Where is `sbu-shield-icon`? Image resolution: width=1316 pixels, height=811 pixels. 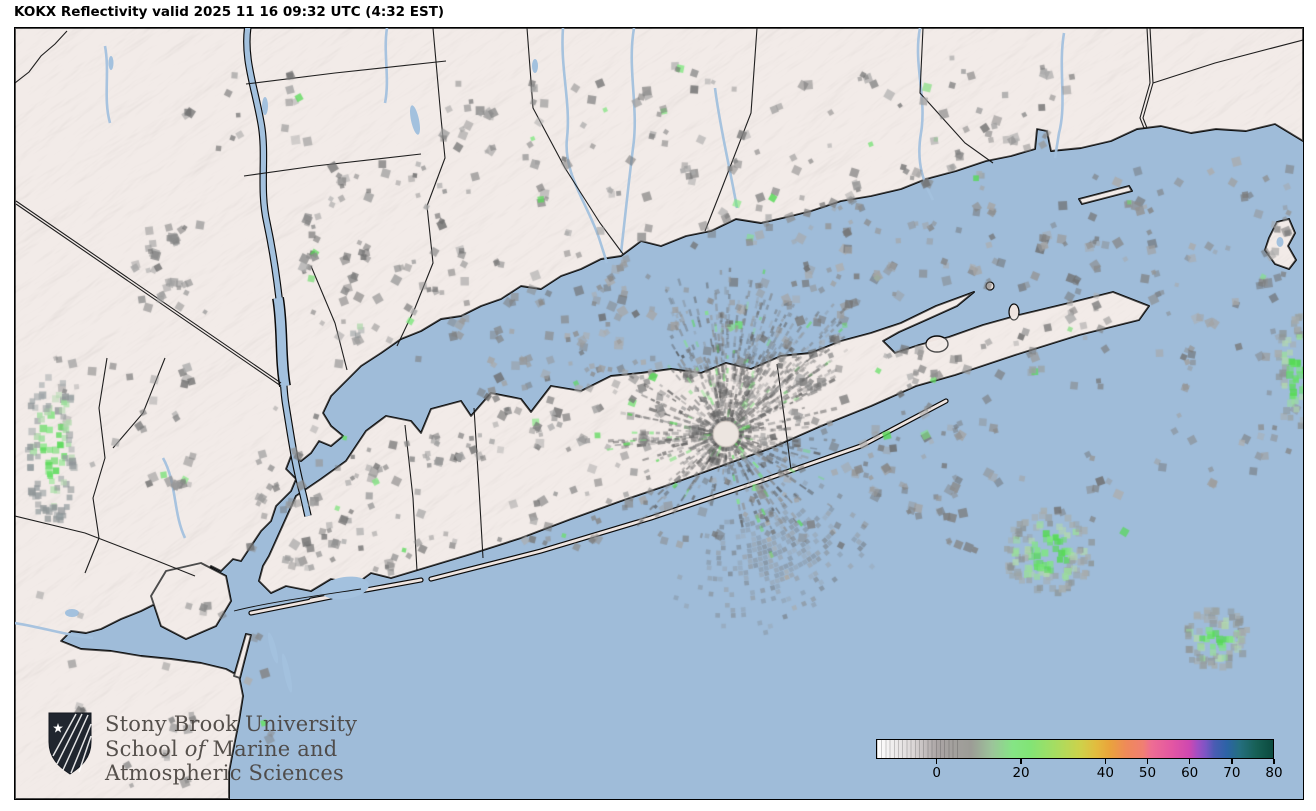 sbu-shield-icon is located at coordinates (70, 743).